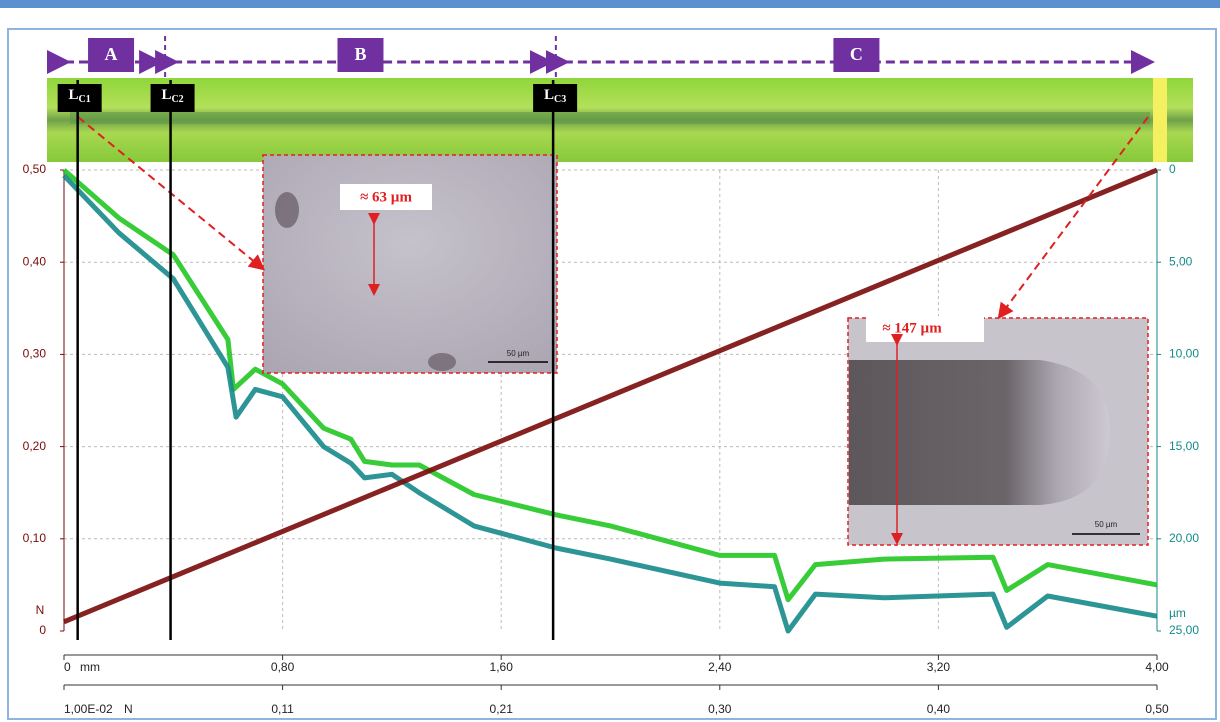 The height and width of the screenshot is (722, 1220). Describe the element at coordinates (912, 328) in the screenshot. I see `width-label: ≈ 147 µm` at that location.